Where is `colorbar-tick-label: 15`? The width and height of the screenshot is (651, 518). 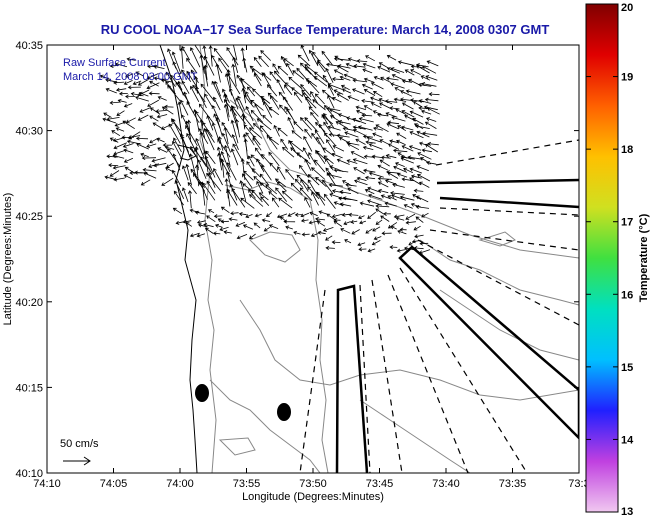
colorbar-tick-label: 15 is located at coordinates (627, 368).